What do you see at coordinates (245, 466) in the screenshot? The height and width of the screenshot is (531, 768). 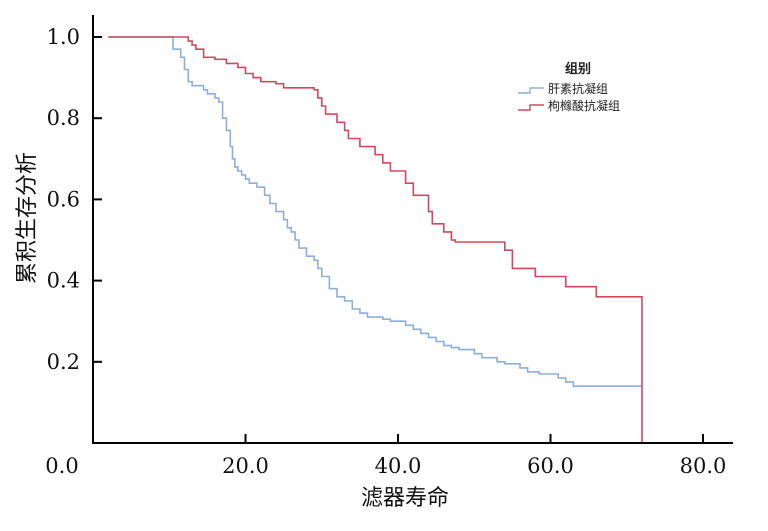 I see `x-tick-label: 20.0` at bounding box center [245, 466].